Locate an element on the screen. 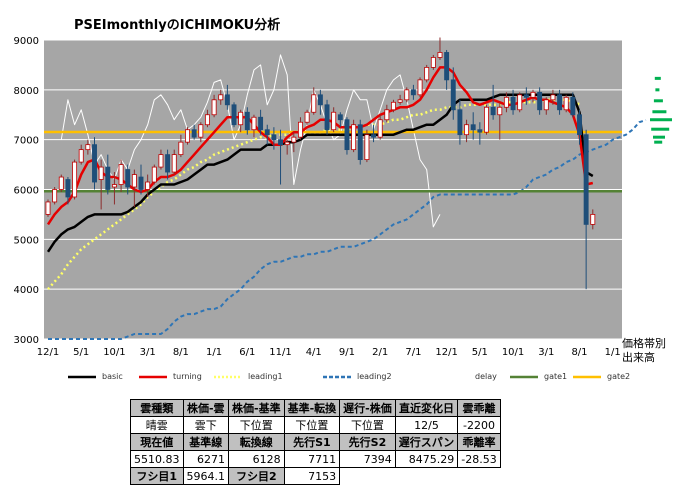 Image resolution: width=682 pixels, height=497 pixels. stats-row: フシ目1 5964.1 フシ目2 7153 is located at coordinates (315, 476).